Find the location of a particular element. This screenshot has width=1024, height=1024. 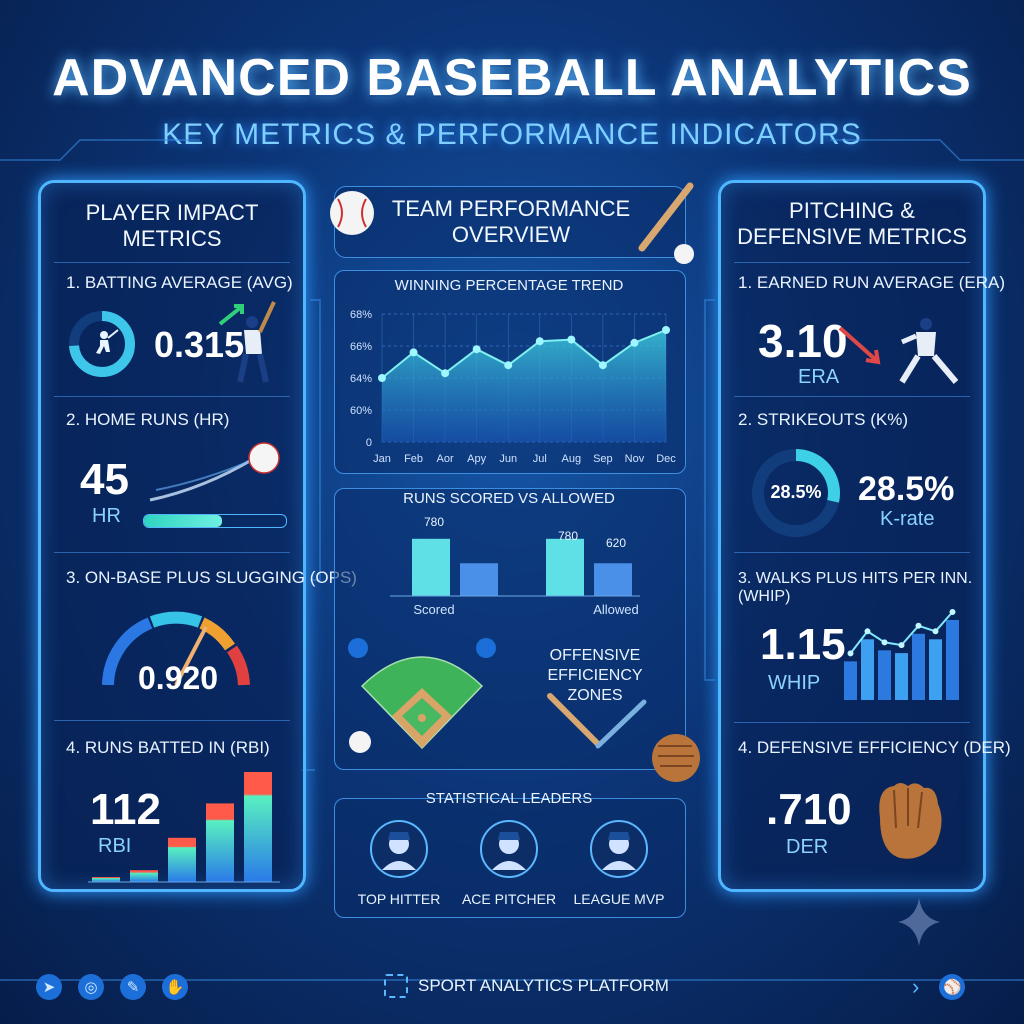

trend-x-tick: Jan is located at coordinates (382, 459).